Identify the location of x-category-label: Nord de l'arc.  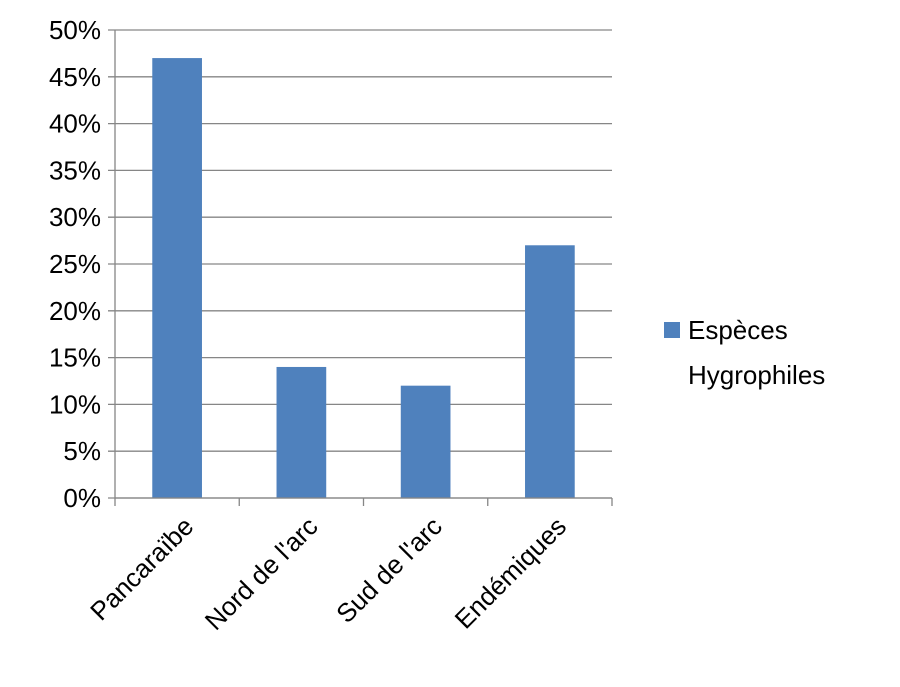
(261, 573).